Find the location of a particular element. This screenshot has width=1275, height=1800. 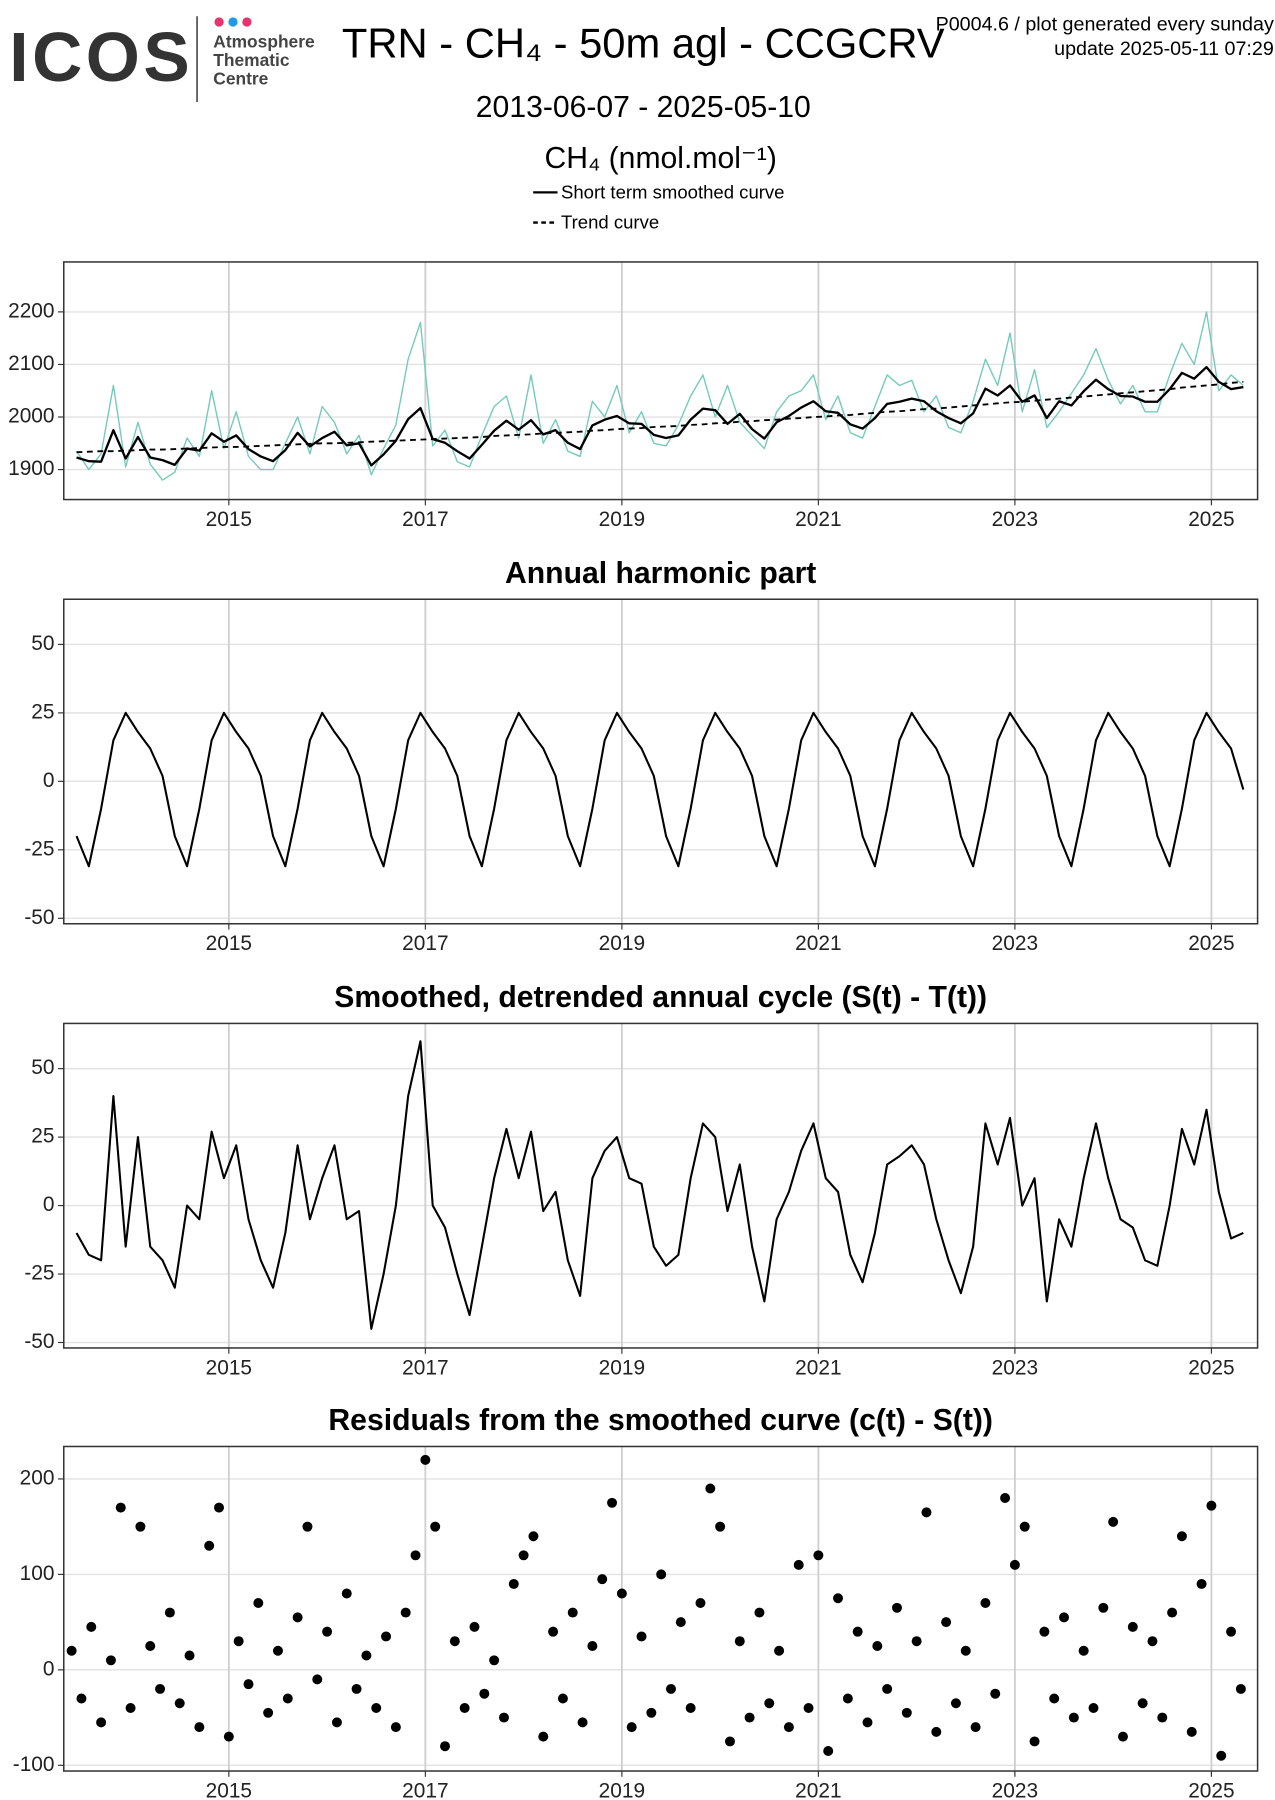

y-tick-label: 2000 is located at coordinates (31, 416).